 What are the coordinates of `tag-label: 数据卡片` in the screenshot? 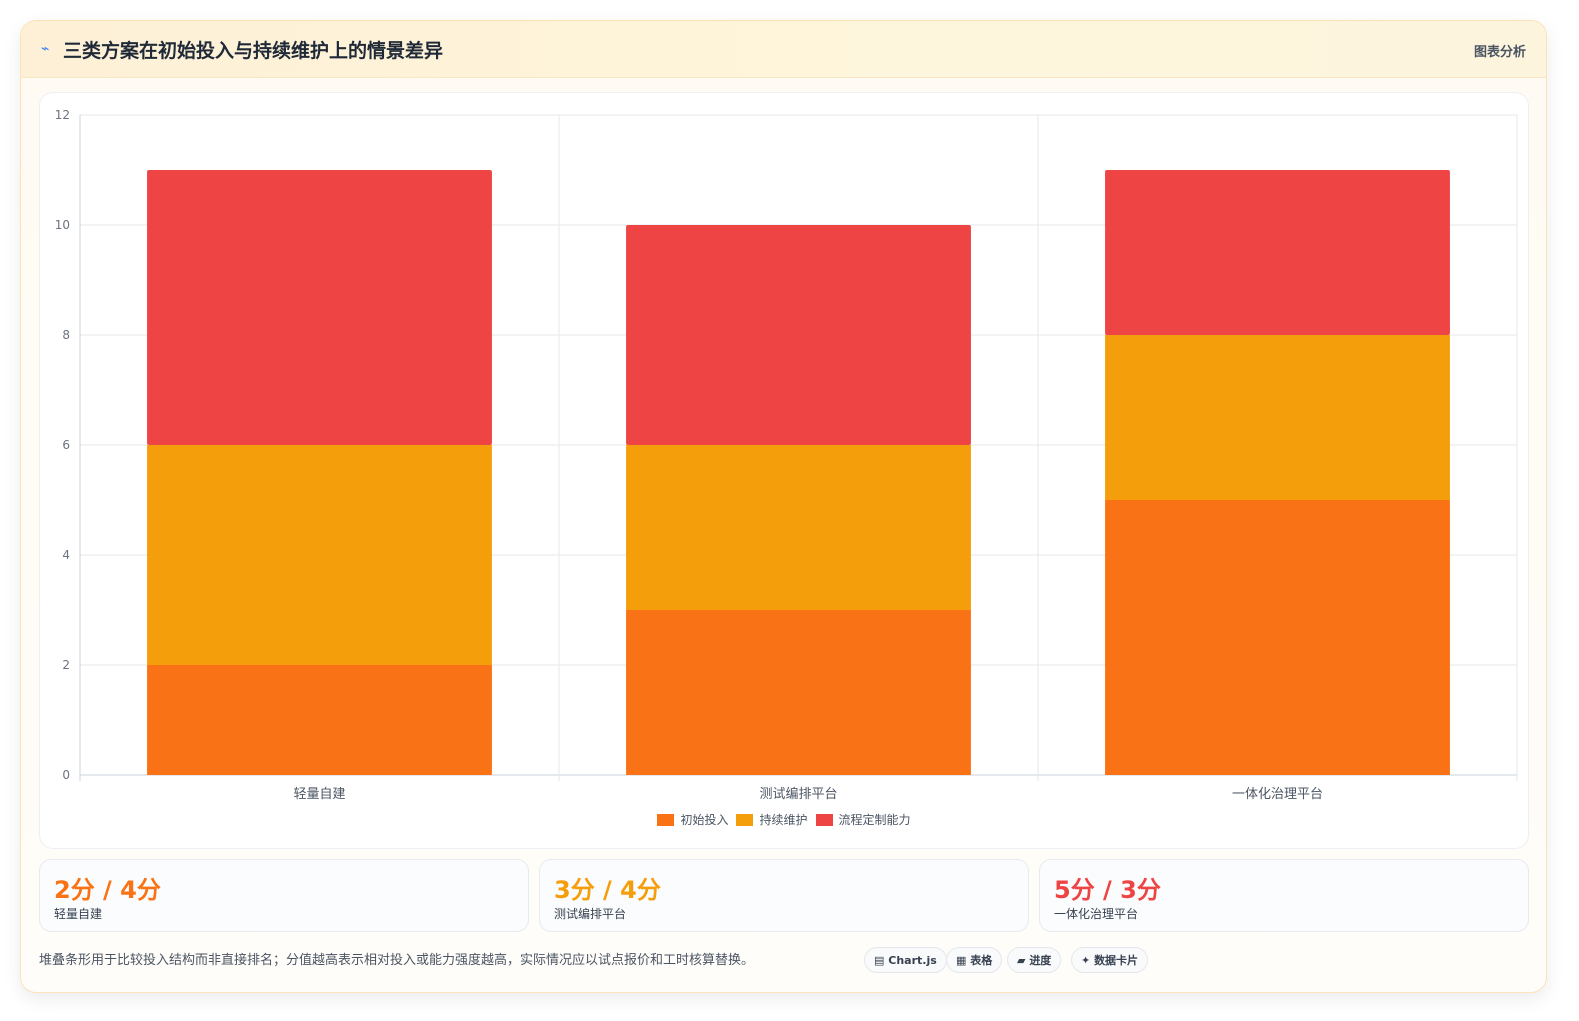 It's located at (1116, 960).